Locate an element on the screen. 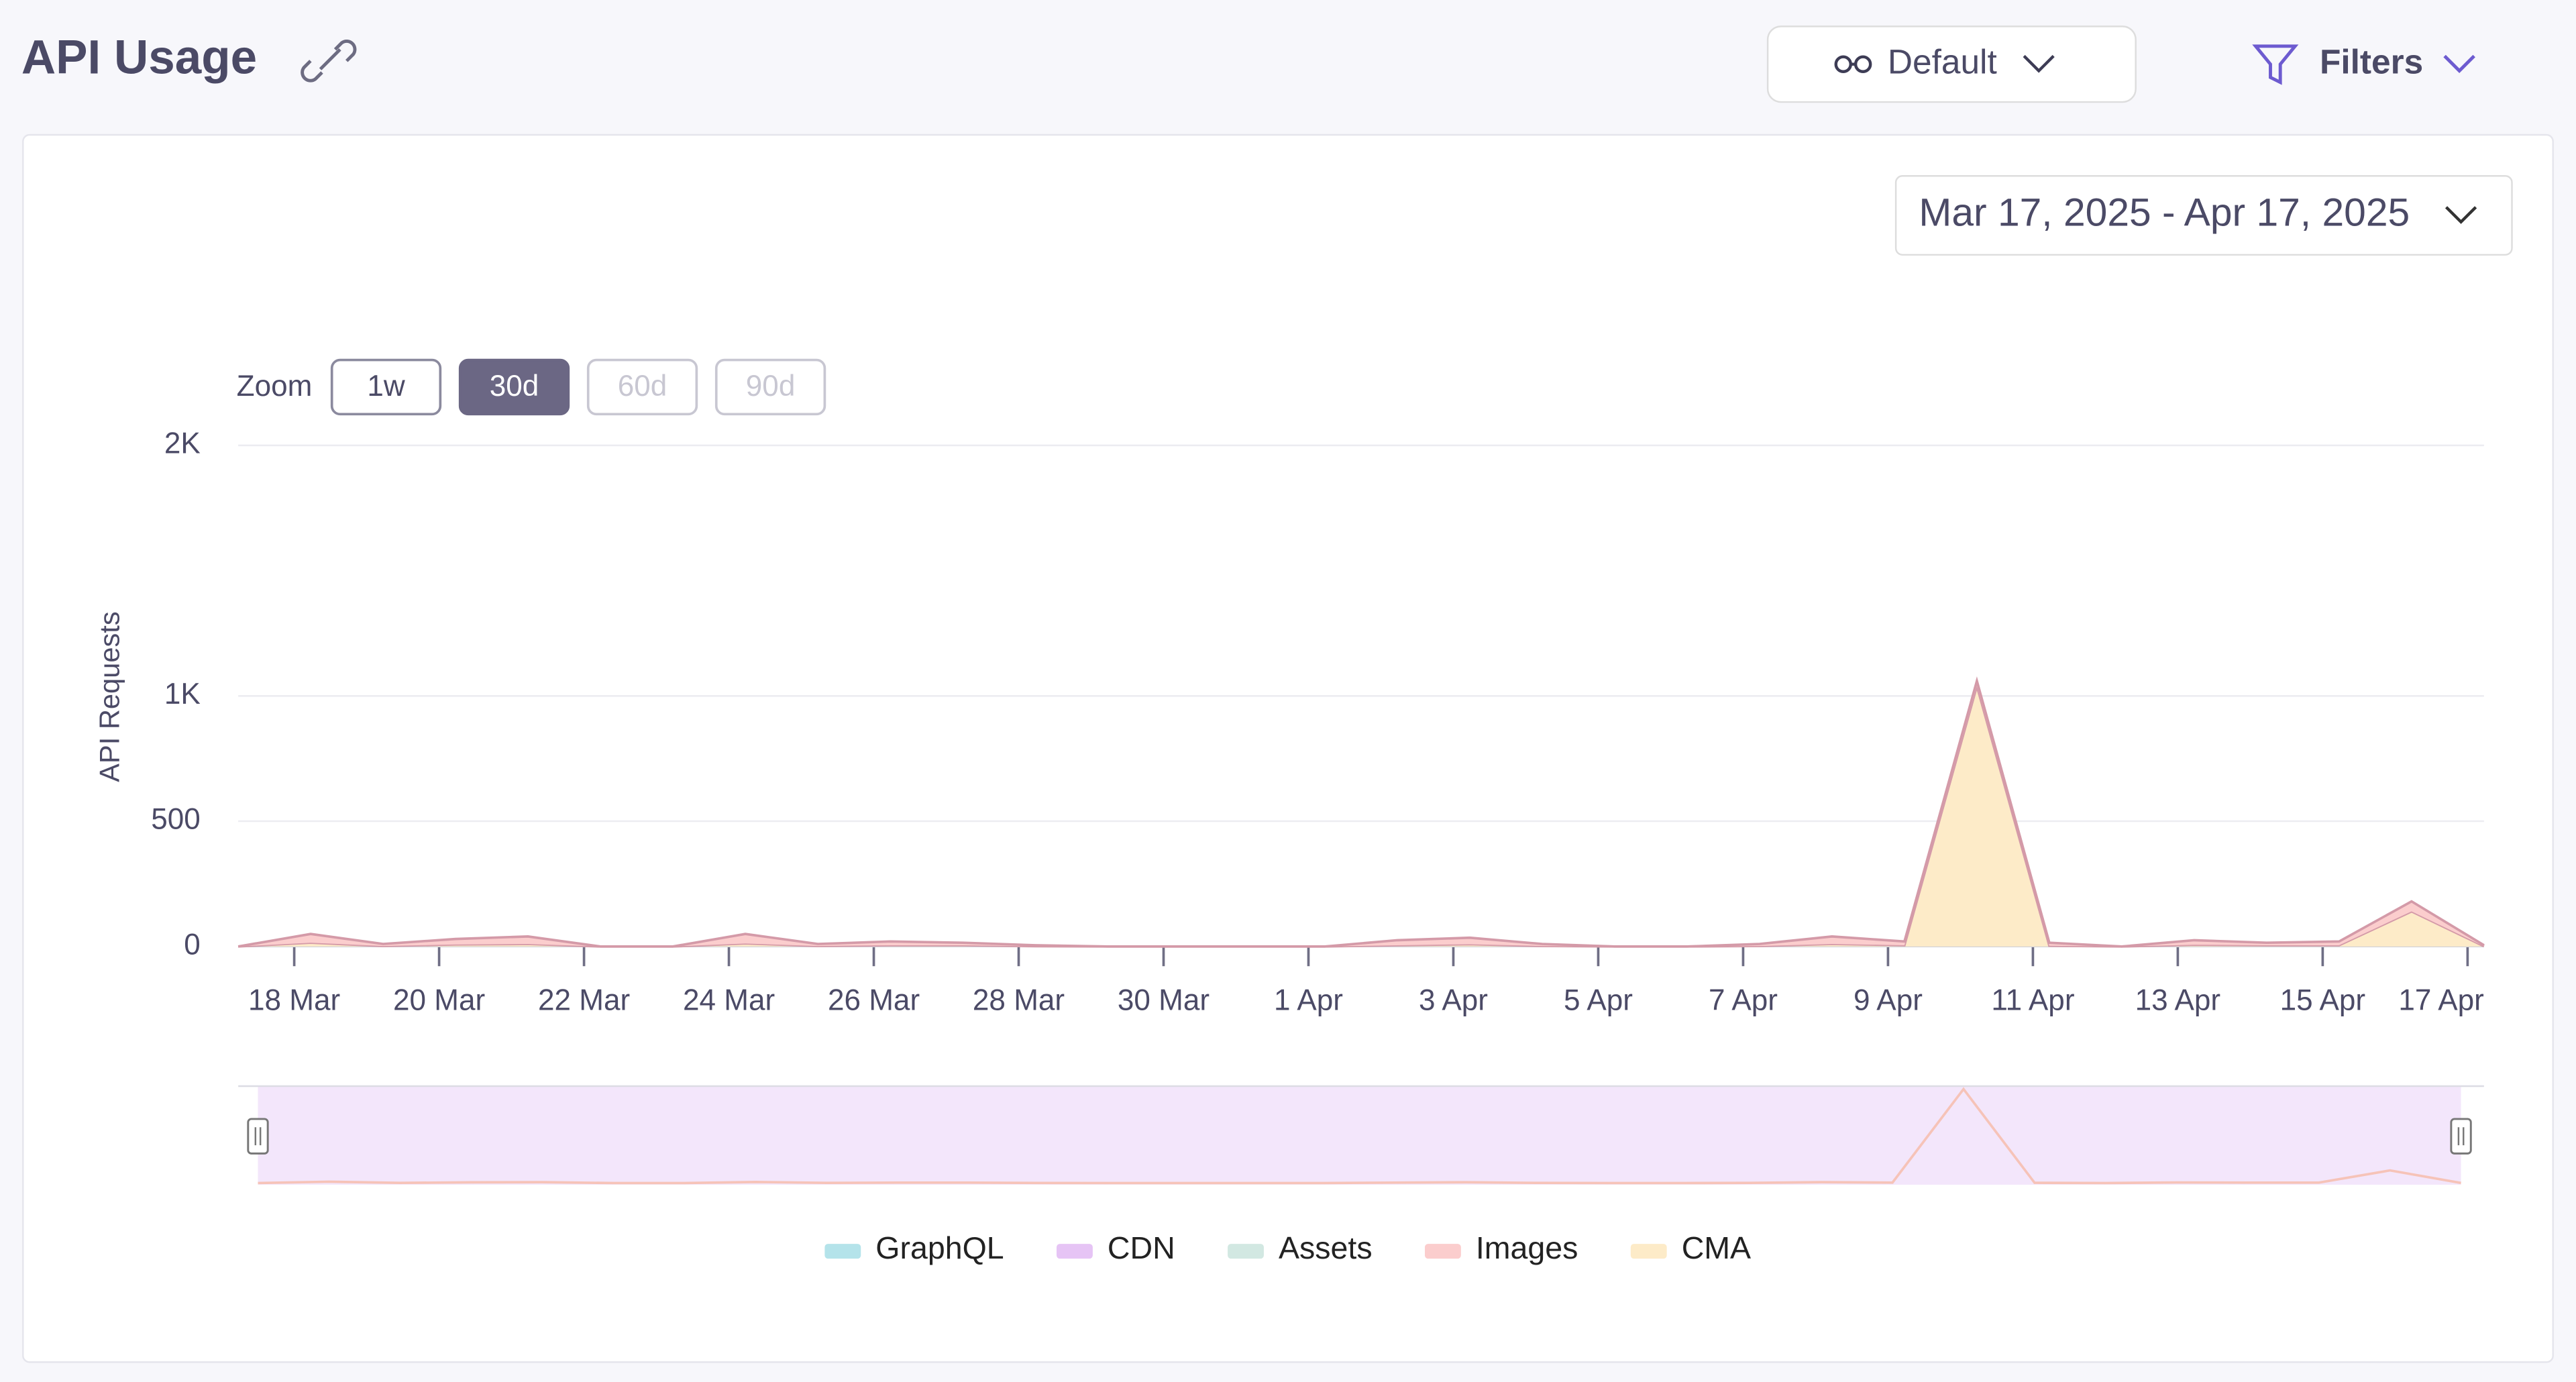 The width and height of the screenshot is (2576, 1382). x-tick-label: 17 Apr is located at coordinates (2440, 1000).